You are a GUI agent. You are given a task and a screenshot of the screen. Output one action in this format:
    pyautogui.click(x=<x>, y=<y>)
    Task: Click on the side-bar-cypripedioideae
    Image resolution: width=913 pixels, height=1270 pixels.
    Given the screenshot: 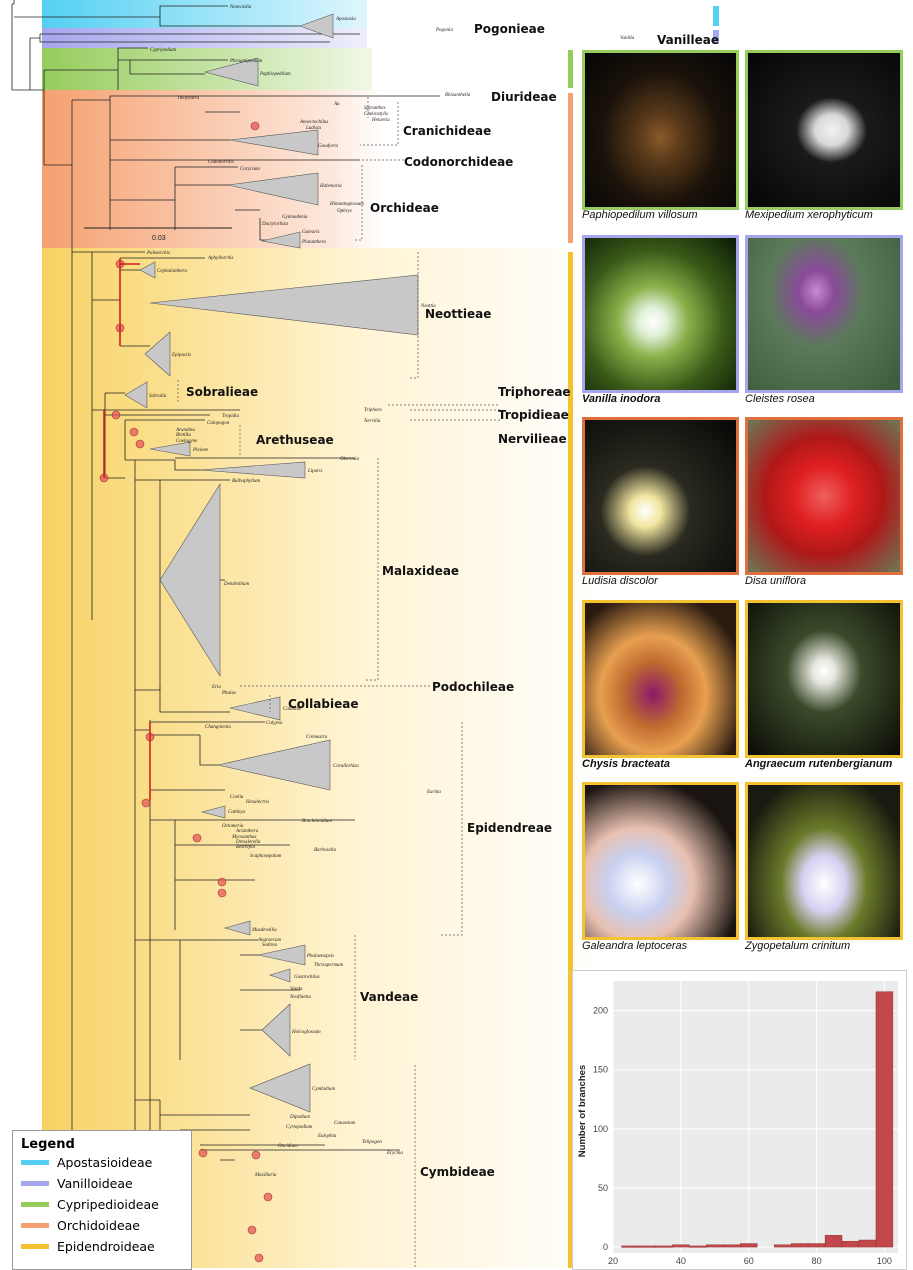 What is the action you would take?
    pyautogui.click(x=570, y=69)
    